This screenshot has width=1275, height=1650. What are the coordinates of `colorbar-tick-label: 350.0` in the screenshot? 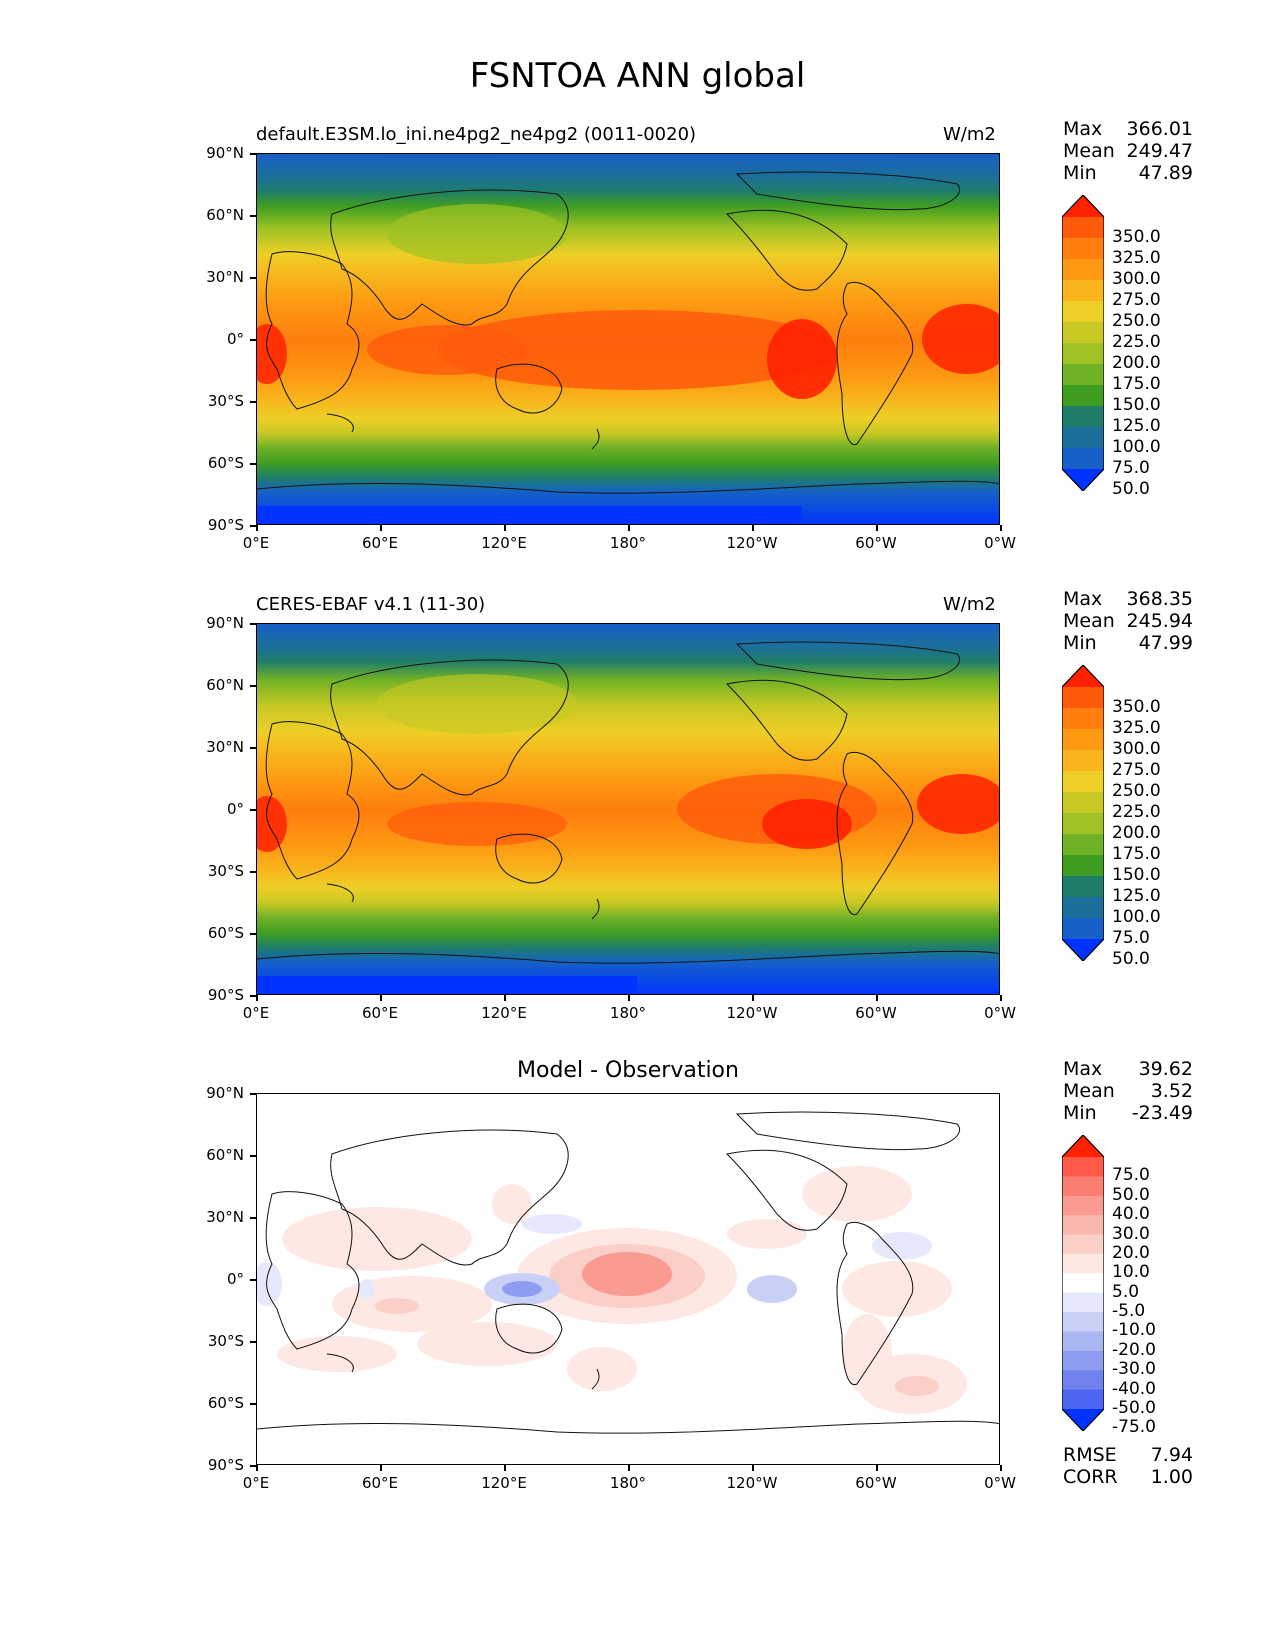 It's located at (1136, 237).